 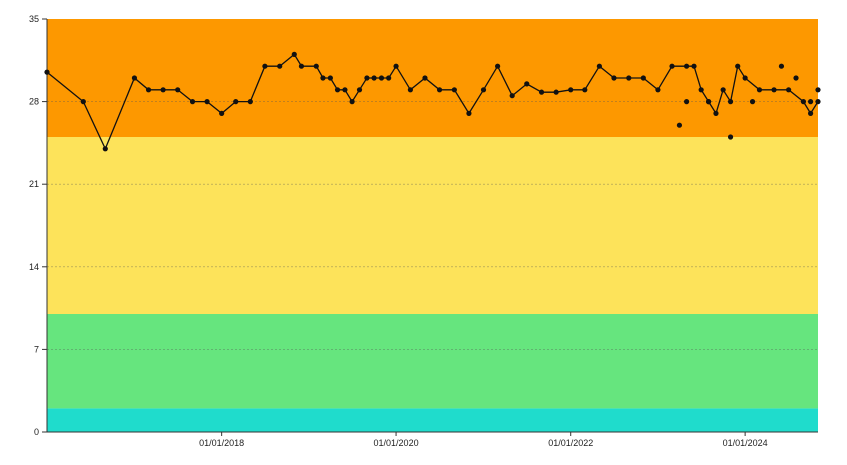 I want to click on x-tick-label: 01/01/2024, so click(x=745, y=443).